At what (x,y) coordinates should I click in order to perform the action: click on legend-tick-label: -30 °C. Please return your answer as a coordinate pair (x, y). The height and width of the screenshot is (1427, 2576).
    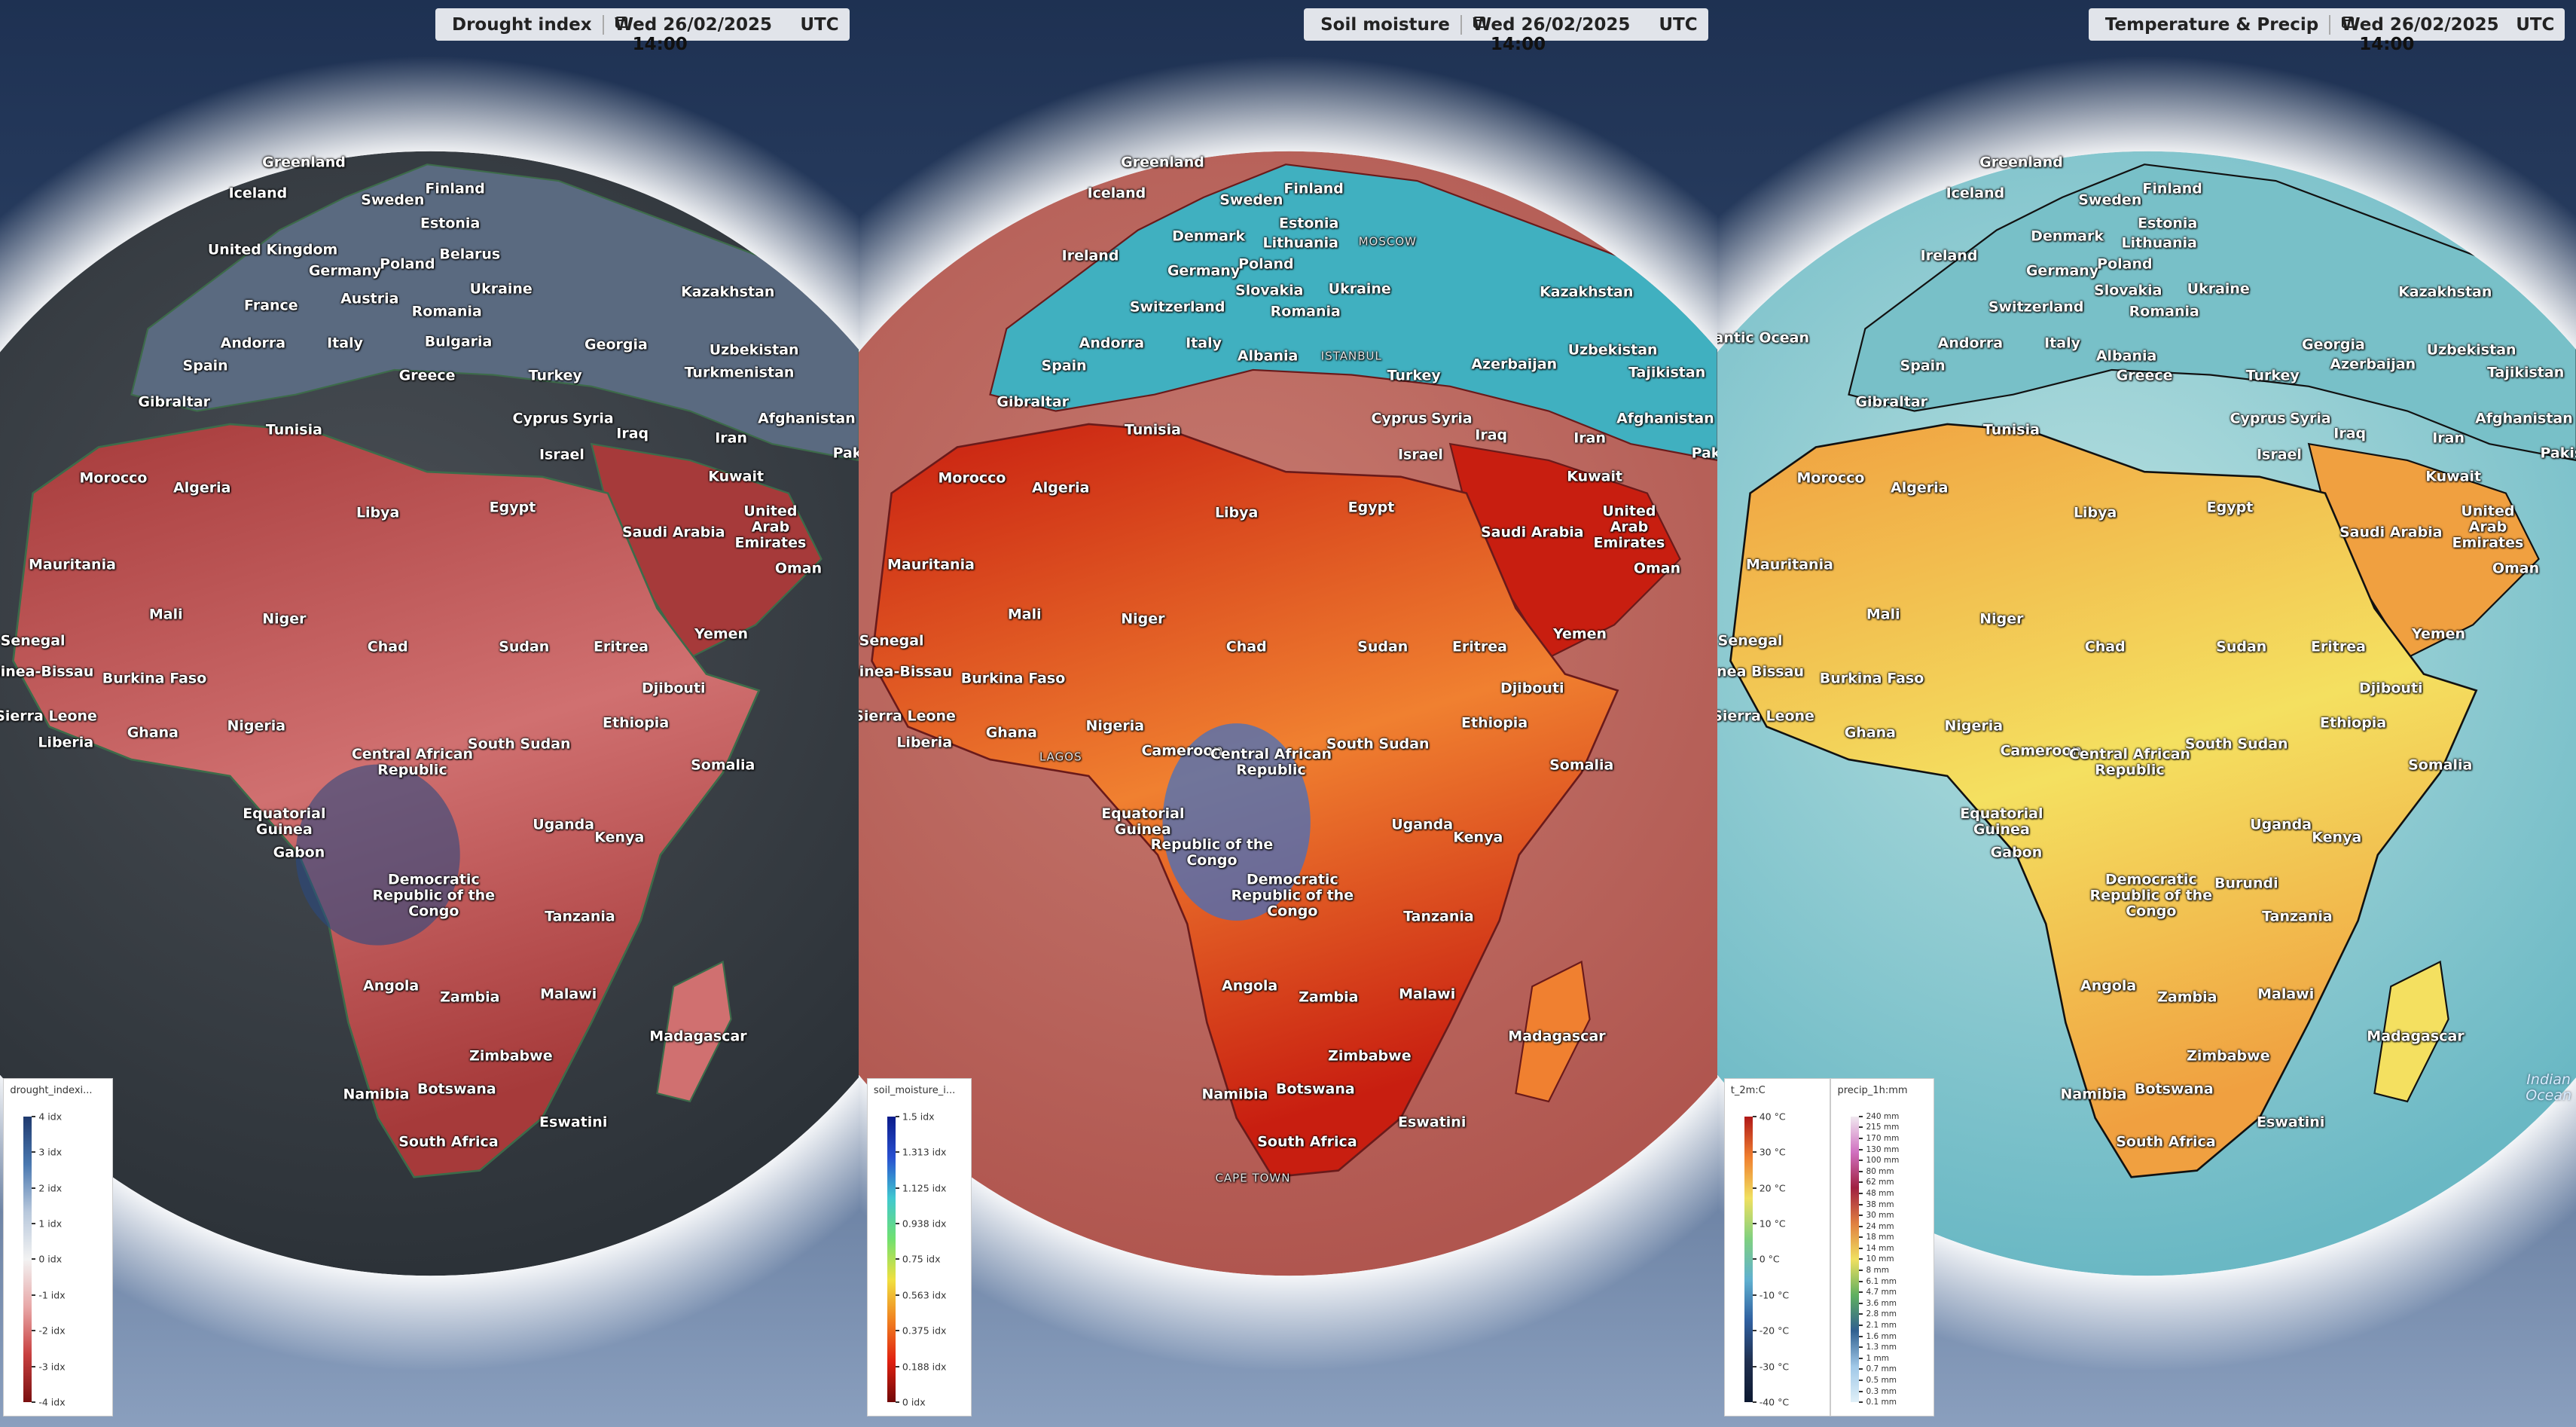
    Looking at the image, I should click on (1775, 1367).